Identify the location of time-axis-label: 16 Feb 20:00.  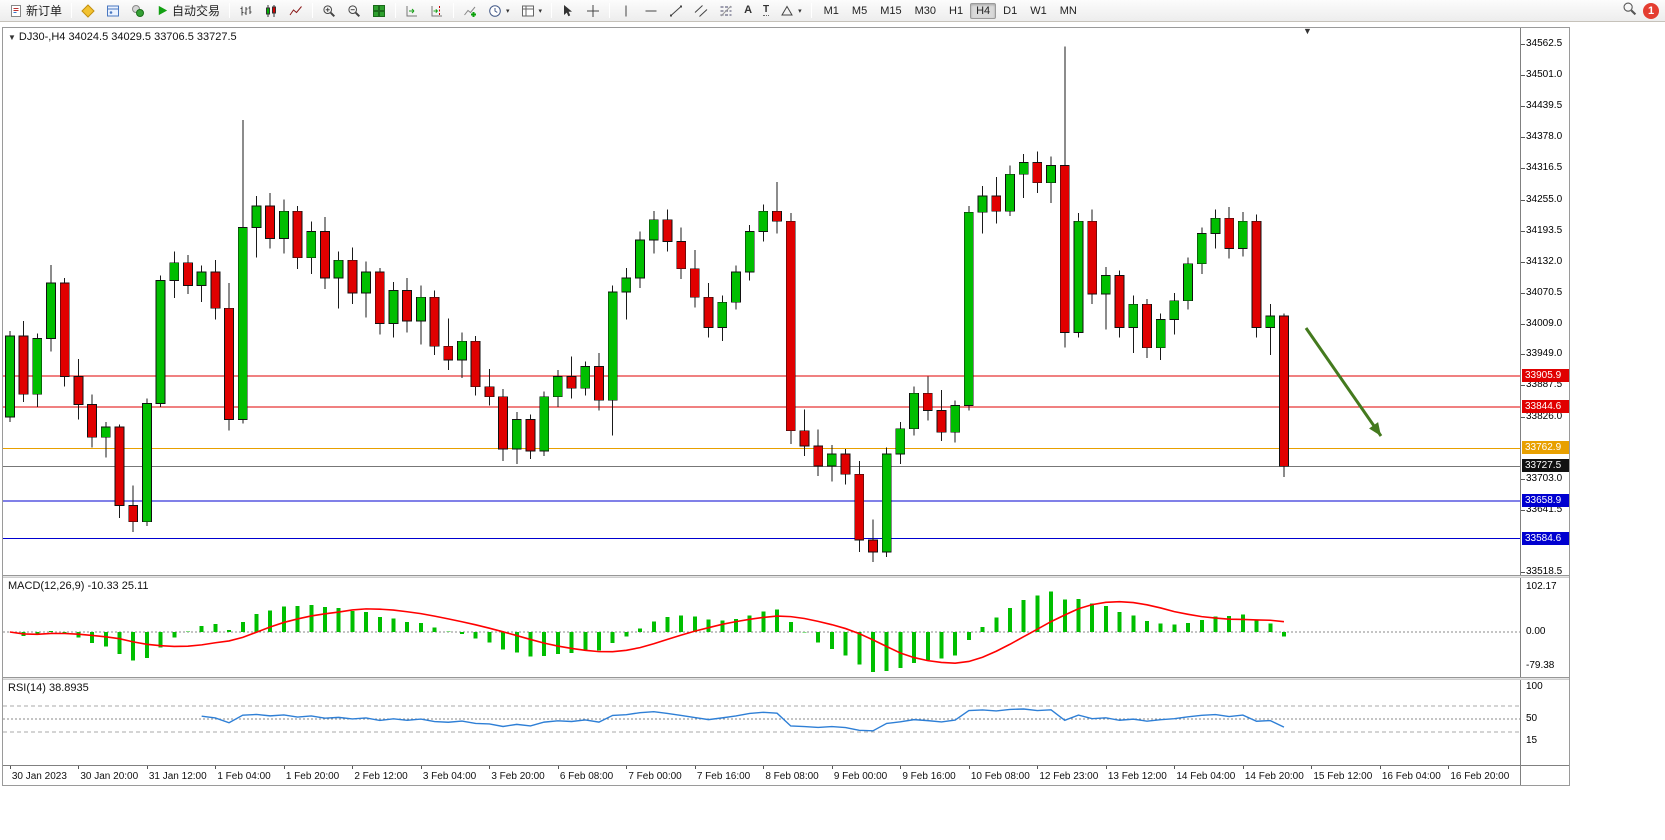
(1480, 776).